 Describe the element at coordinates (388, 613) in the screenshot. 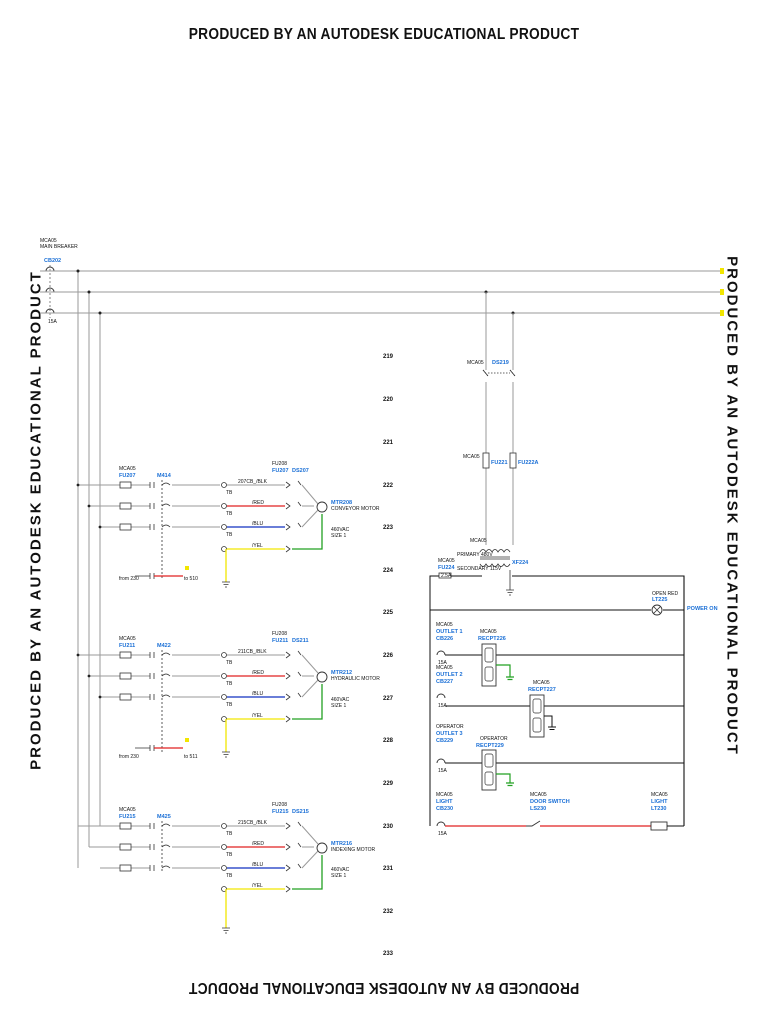

I see `rung-number: 225` at that location.